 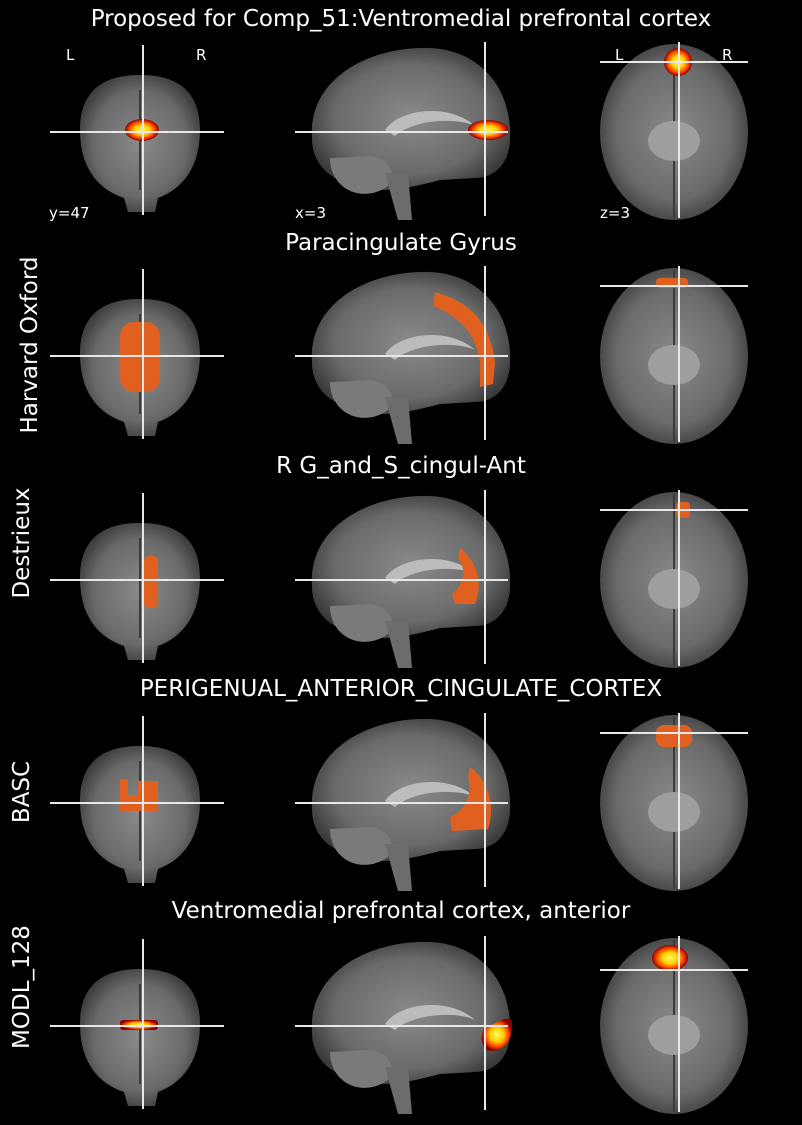 I want to click on row-title-destrieux: R G_and_S_cingul-Ant, so click(x=401, y=466).